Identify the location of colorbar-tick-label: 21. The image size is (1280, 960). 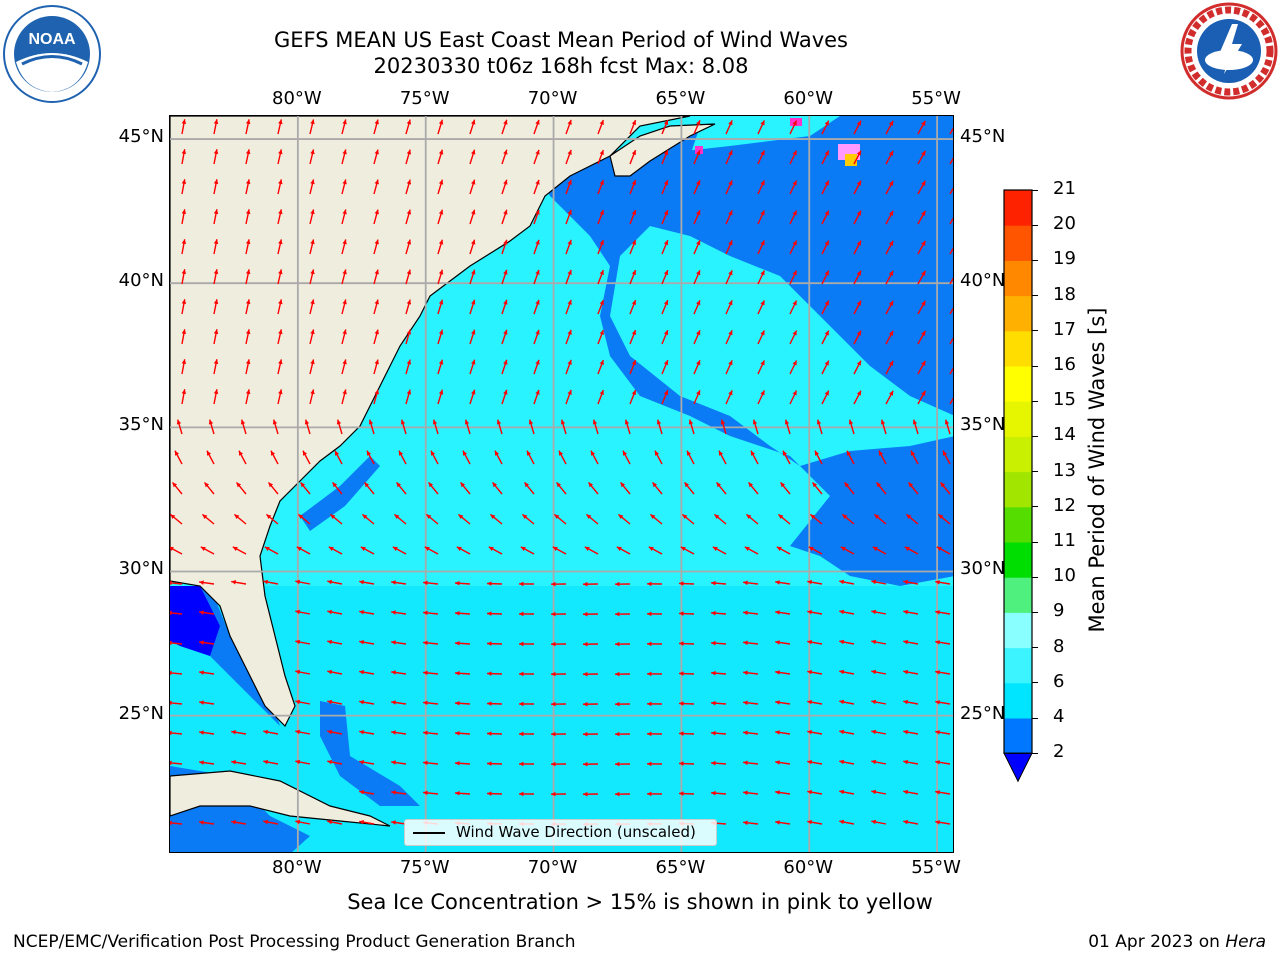
(1064, 188).